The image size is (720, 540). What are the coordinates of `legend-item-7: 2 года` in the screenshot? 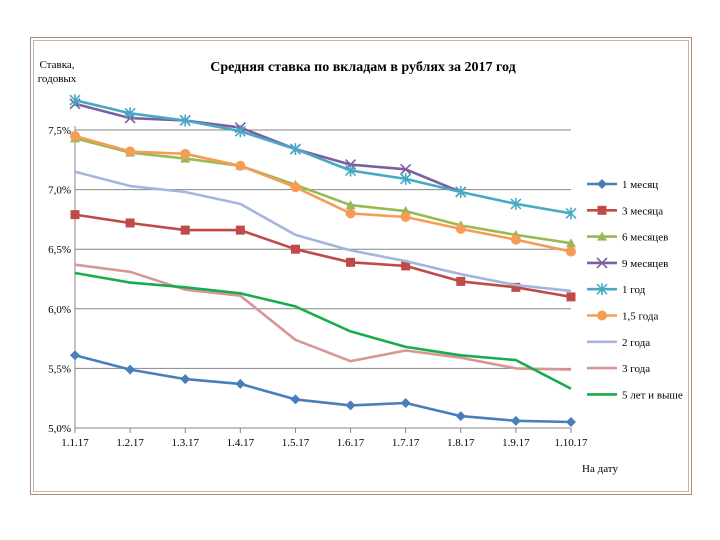 It's located at (618, 343).